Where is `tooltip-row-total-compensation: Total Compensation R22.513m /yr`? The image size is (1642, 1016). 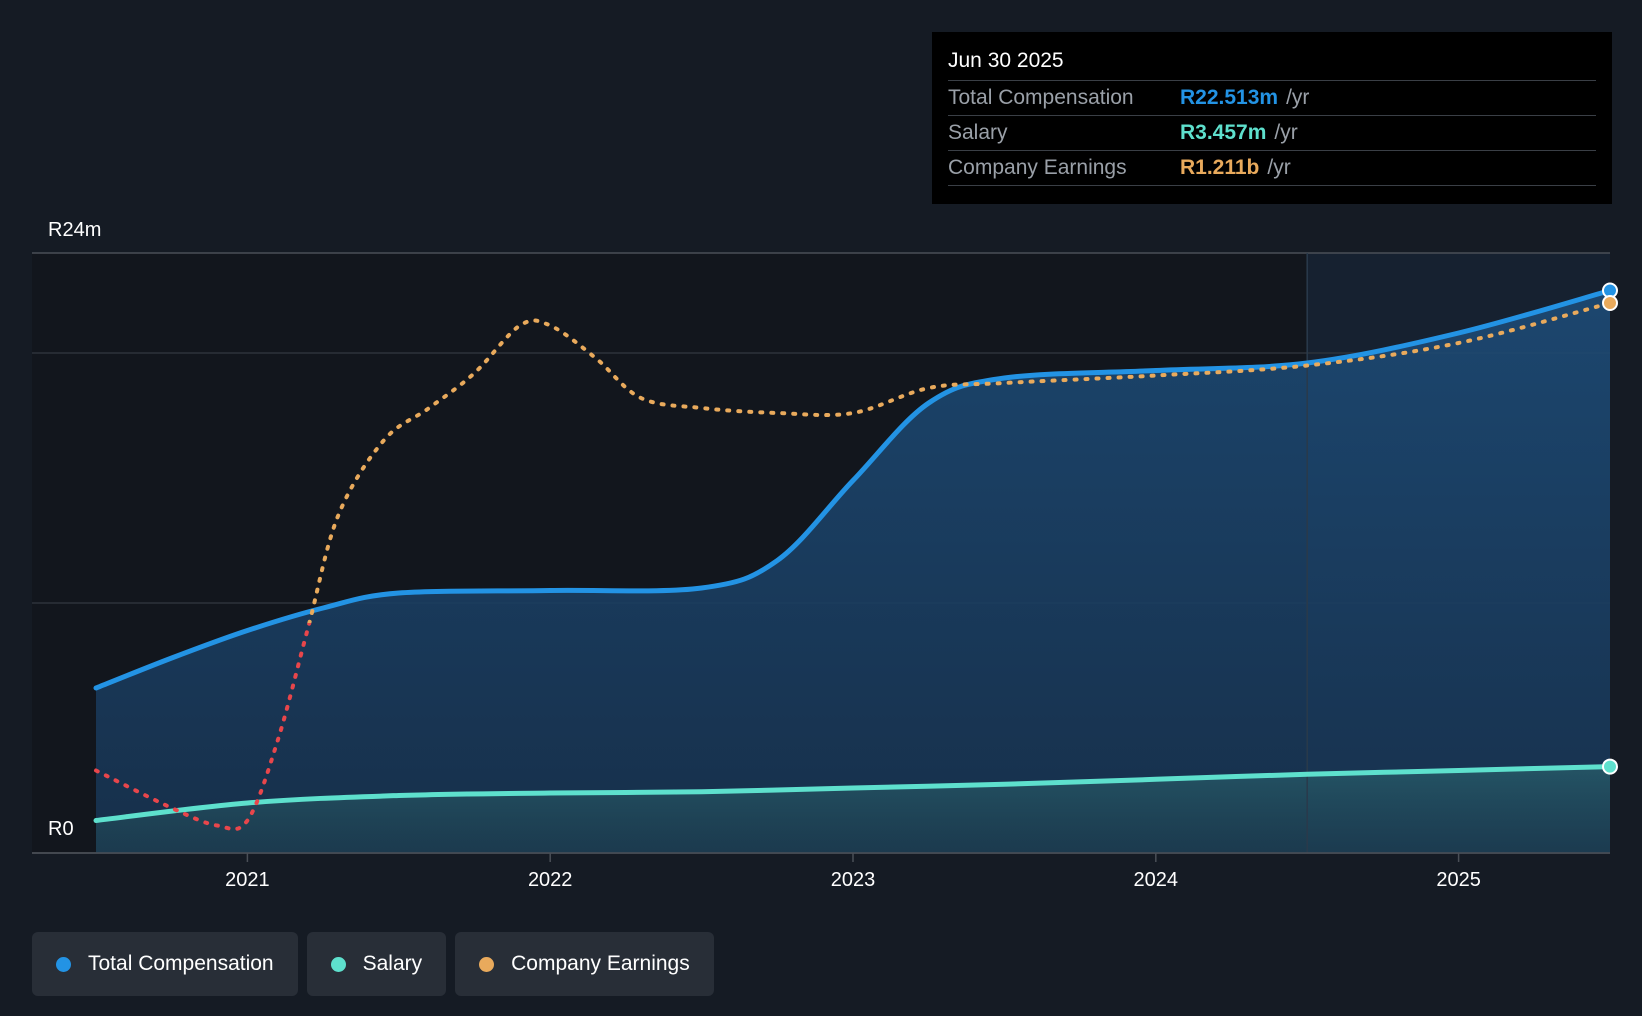
tooltip-row-total-compensation: Total Compensation R22.513m /yr is located at coordinates (1272, 98).